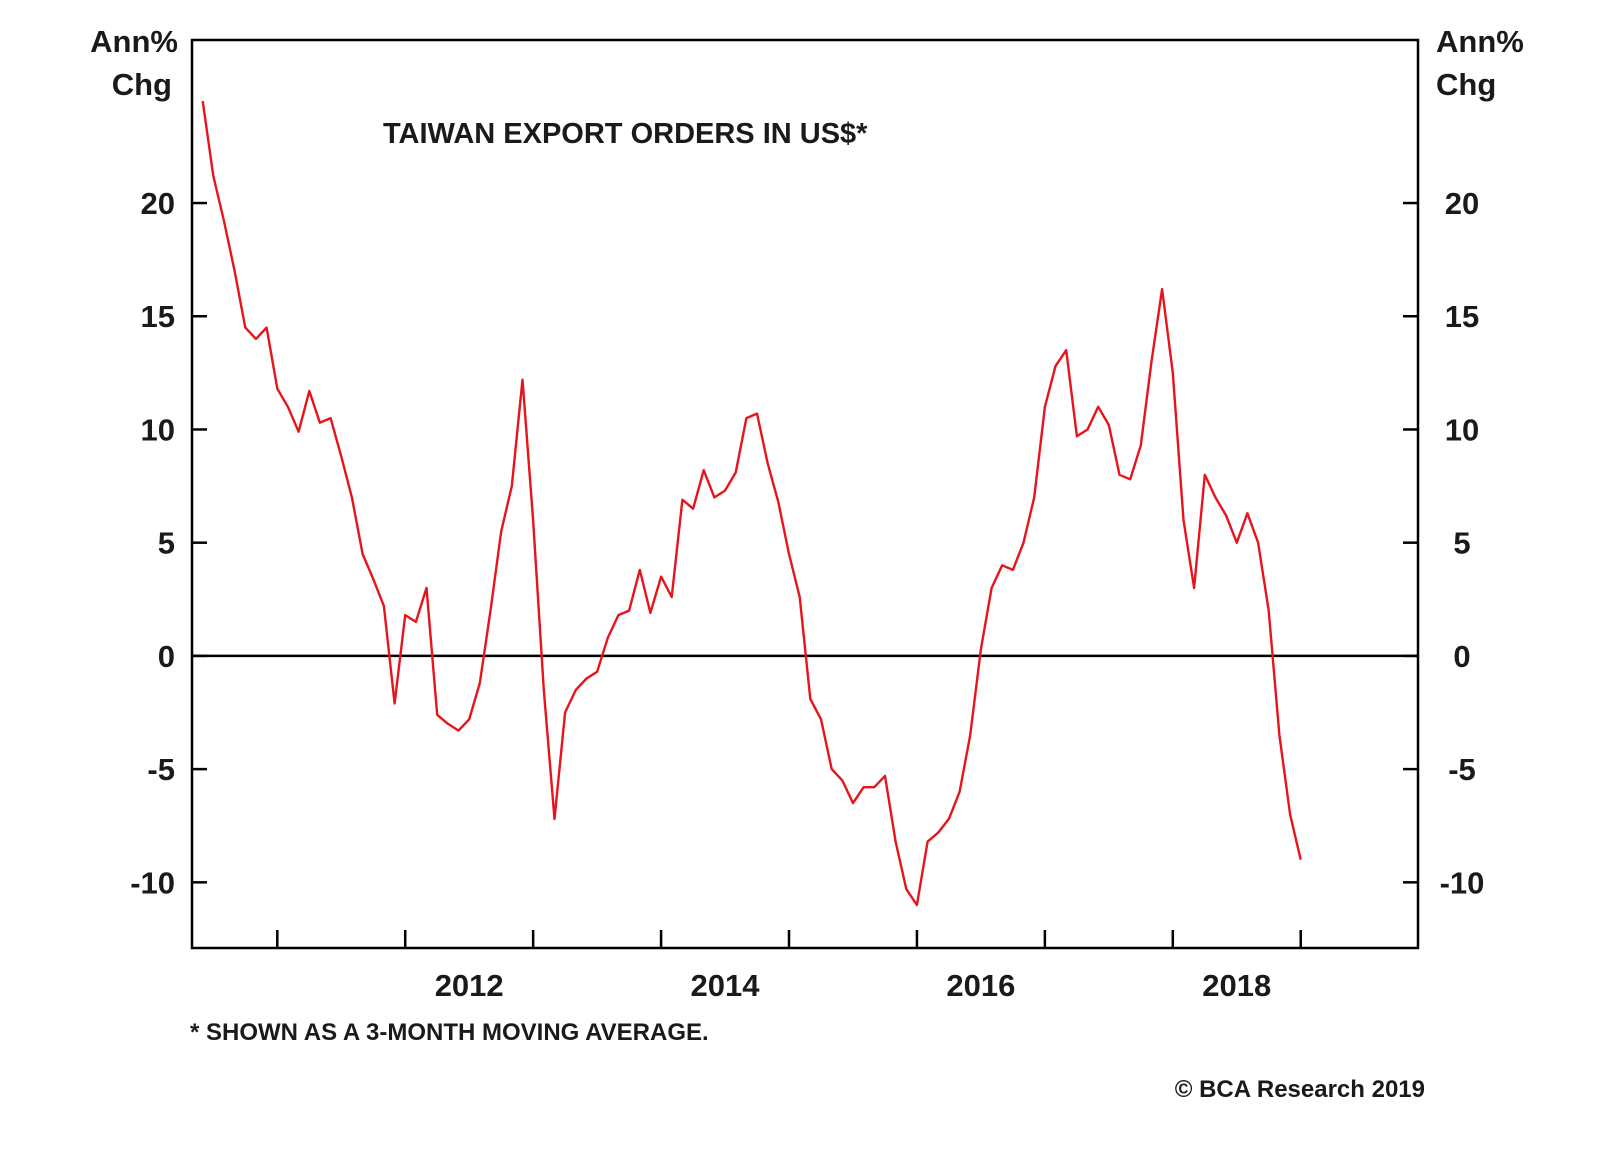 The image size is (1600, 1152). What do you see at coordinates (625, 134) in the screenshot?
I see `chart-title: TAIWAN EXPORT ORDERS IN US$*` at bounding box center [625, 134].